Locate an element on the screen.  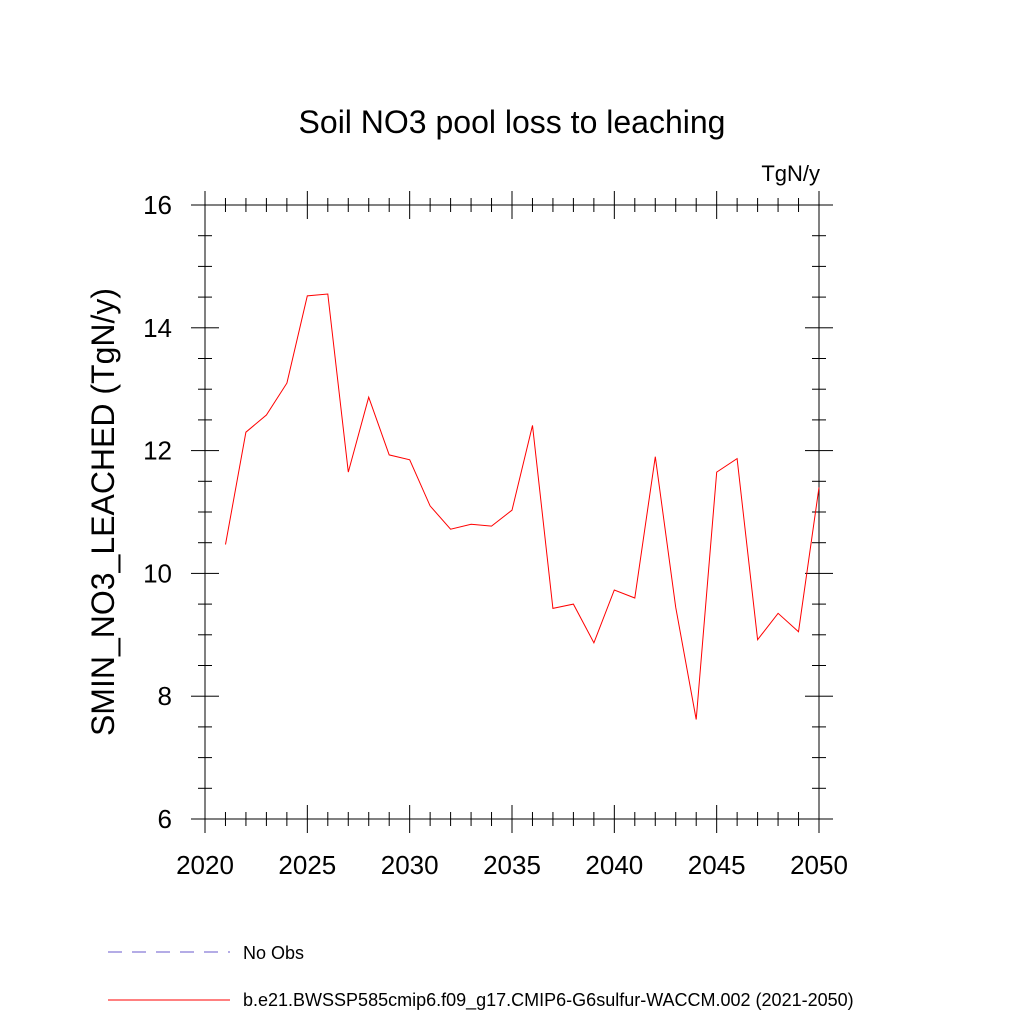
x-tick-label: 2020 is located at coordinates (205, 865).